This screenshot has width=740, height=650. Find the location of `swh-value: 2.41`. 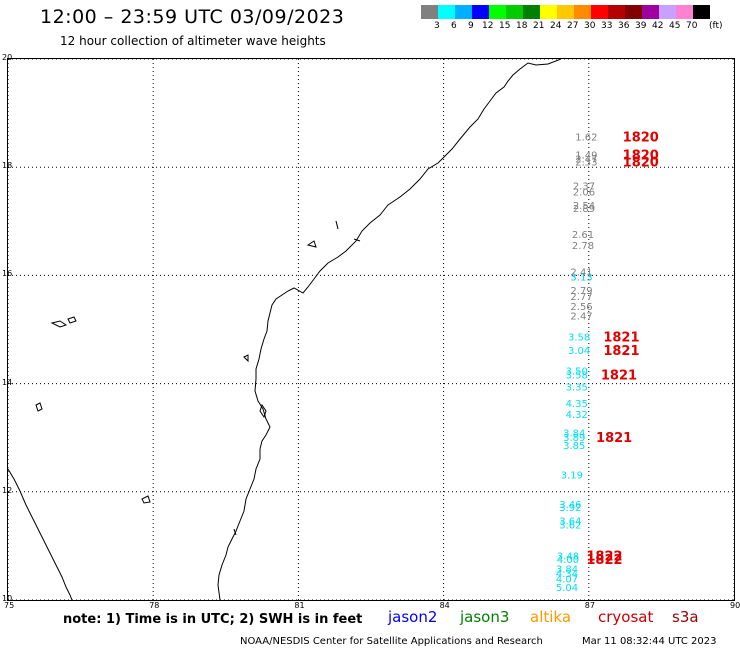

swh-value: 2.41 is located at coordinates (581, 273).